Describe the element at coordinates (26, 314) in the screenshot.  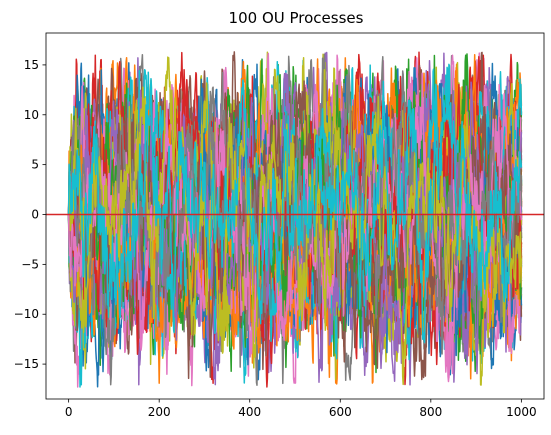
I see `y-tick-label: −10` at that location.